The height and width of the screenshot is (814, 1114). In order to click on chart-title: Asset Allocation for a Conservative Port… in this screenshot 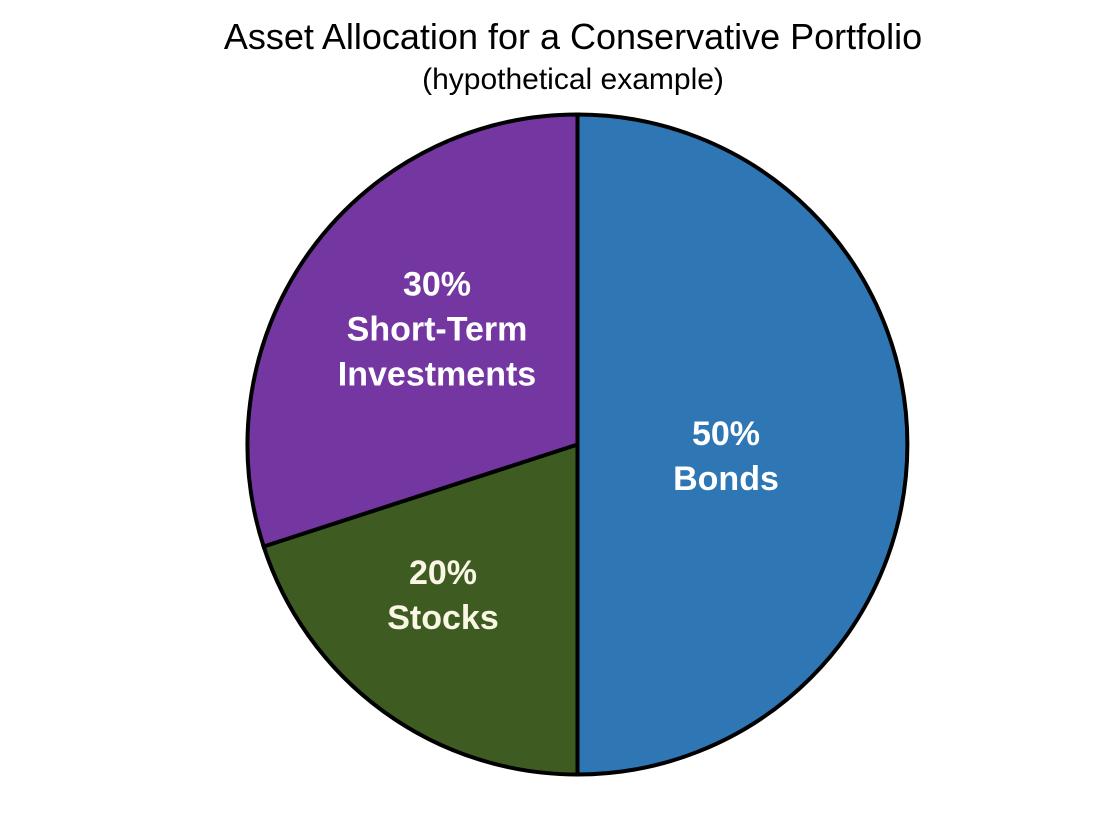, I will do `click(573, 36)`.